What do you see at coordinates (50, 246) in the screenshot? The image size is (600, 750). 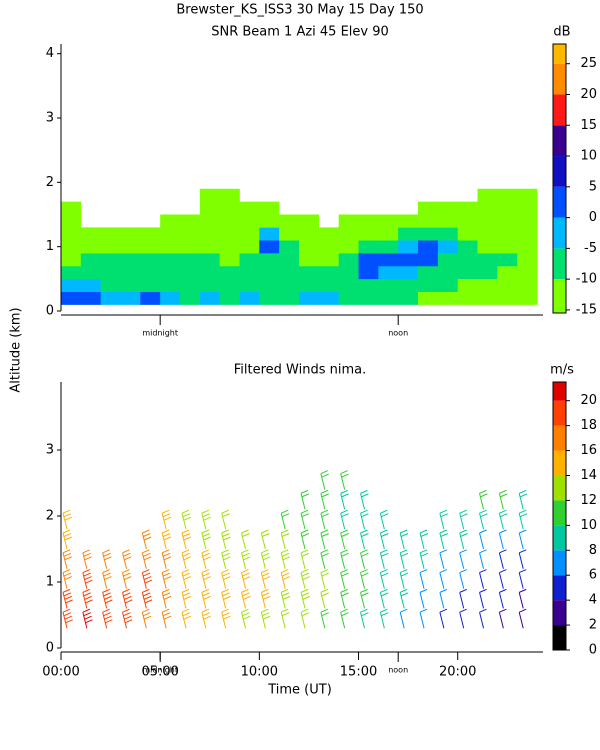 I see `y-tick-label: 1` at bounding box center [50, 246].